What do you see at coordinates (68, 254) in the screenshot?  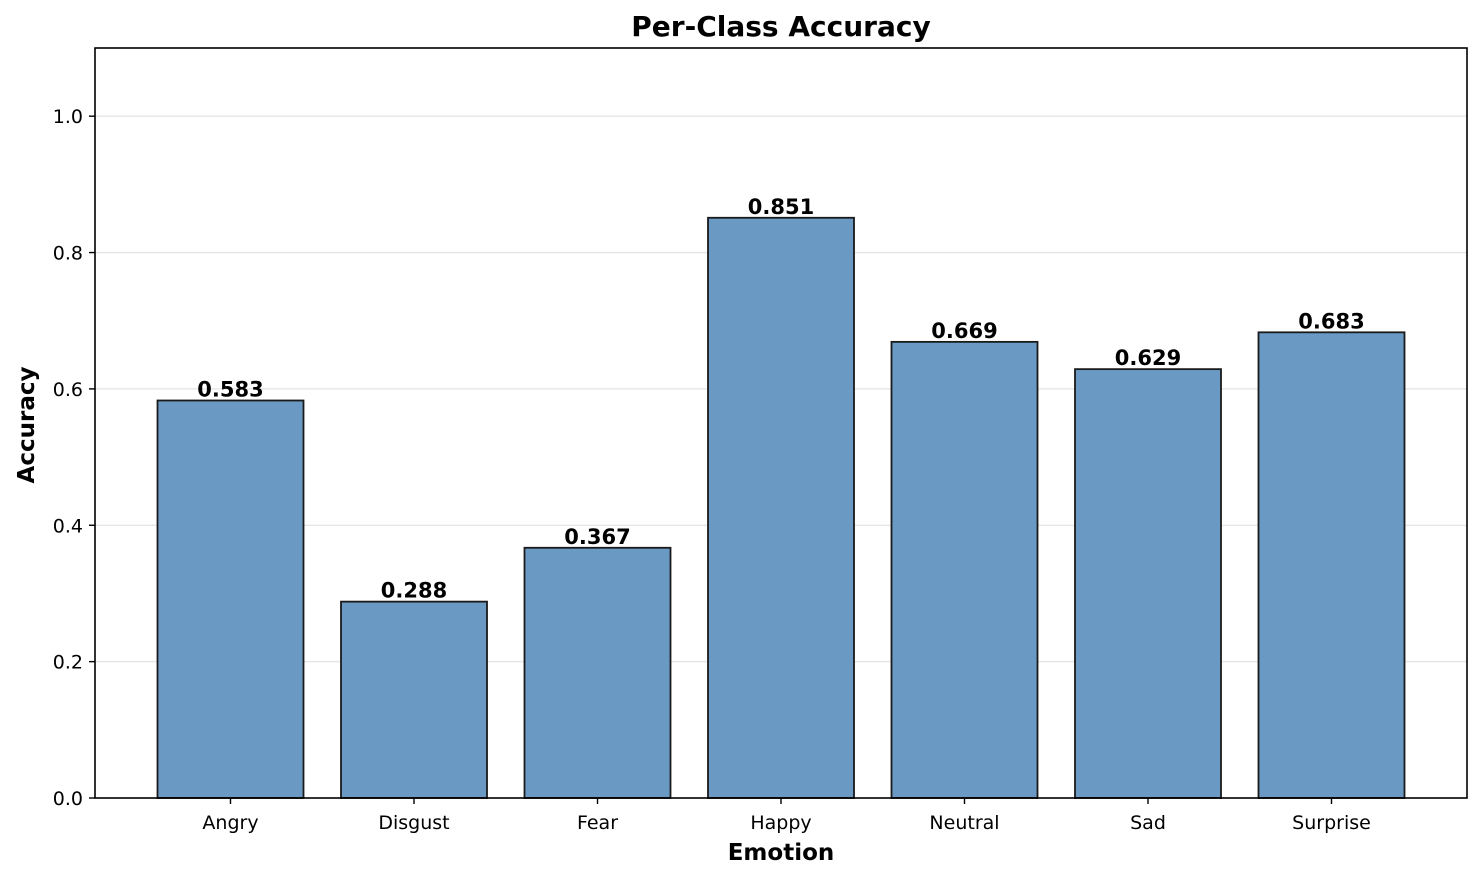 I see `y-tick-label: 0.8` at bounding box center [68, 254].